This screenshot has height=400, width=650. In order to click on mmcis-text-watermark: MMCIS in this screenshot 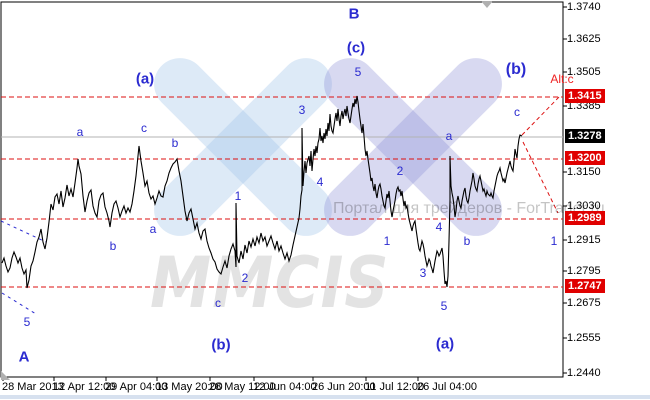, I will do `click(270, 283)`.